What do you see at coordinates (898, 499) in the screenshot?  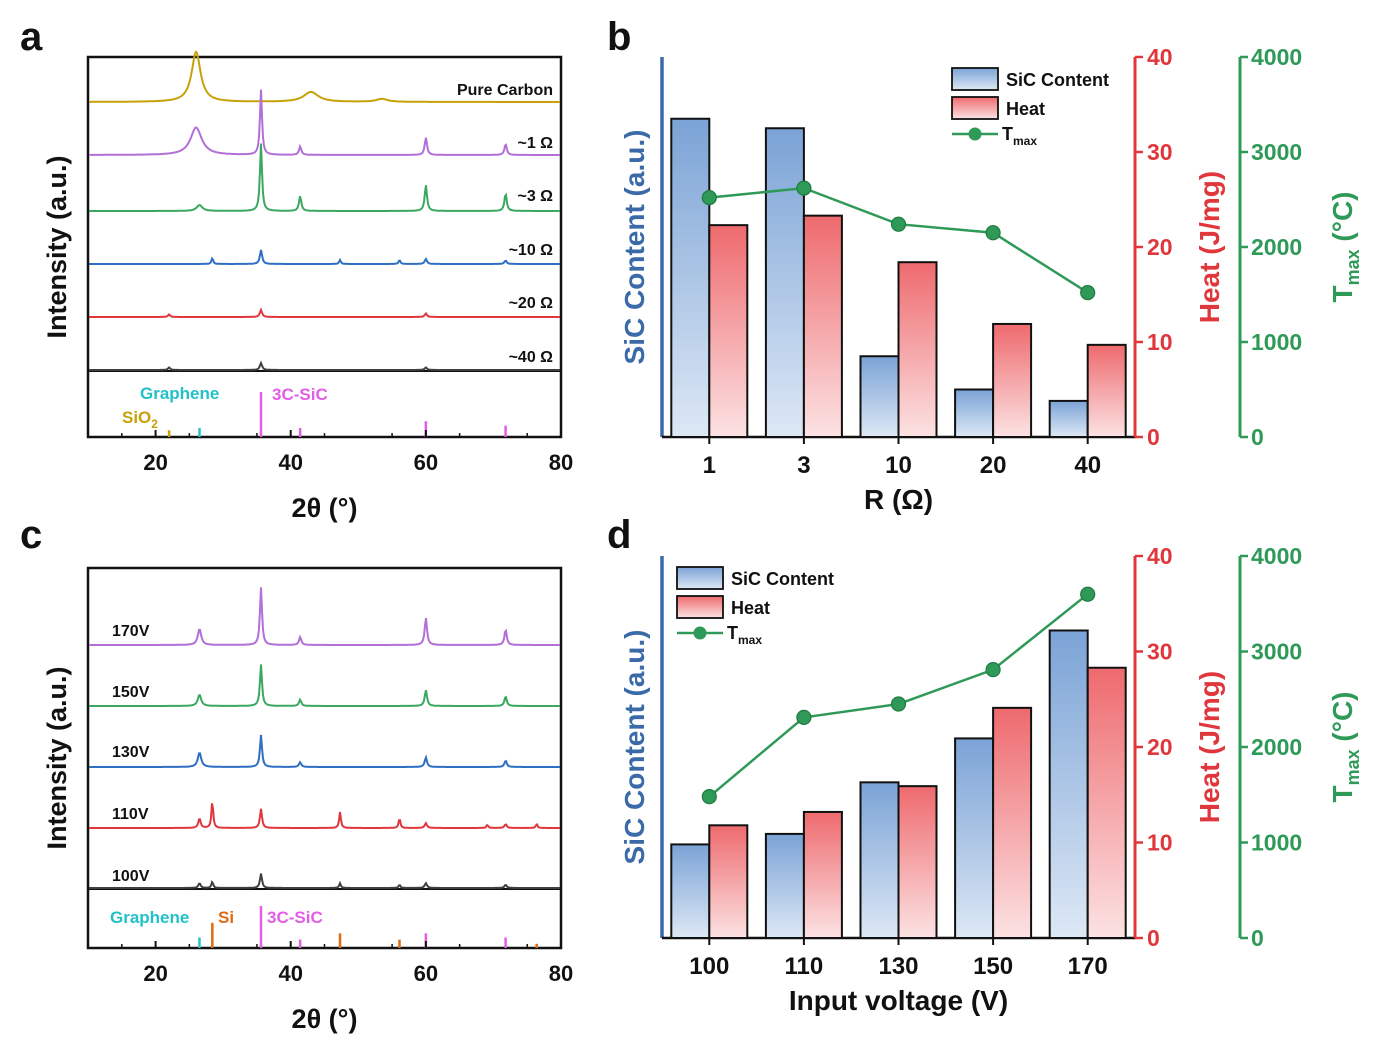 I see `x-axis-title: R (Ω)` at bounding box center [898, 499].